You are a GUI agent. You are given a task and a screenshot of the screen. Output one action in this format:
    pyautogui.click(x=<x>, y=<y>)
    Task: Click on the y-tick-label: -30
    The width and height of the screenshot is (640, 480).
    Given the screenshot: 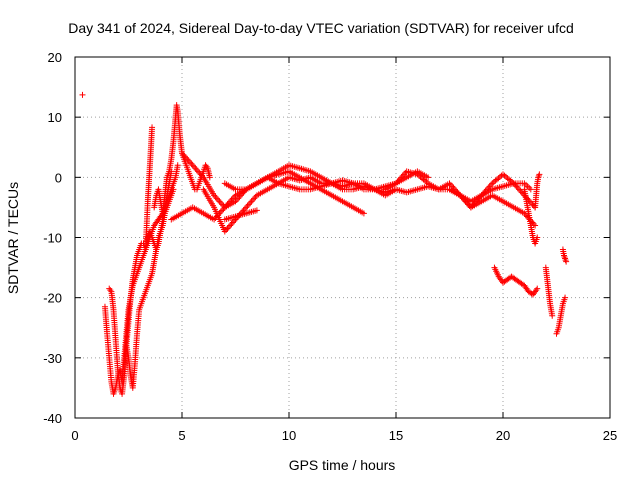 What is the action you would take?
    pyautogui.click(x=52, y=358)
    